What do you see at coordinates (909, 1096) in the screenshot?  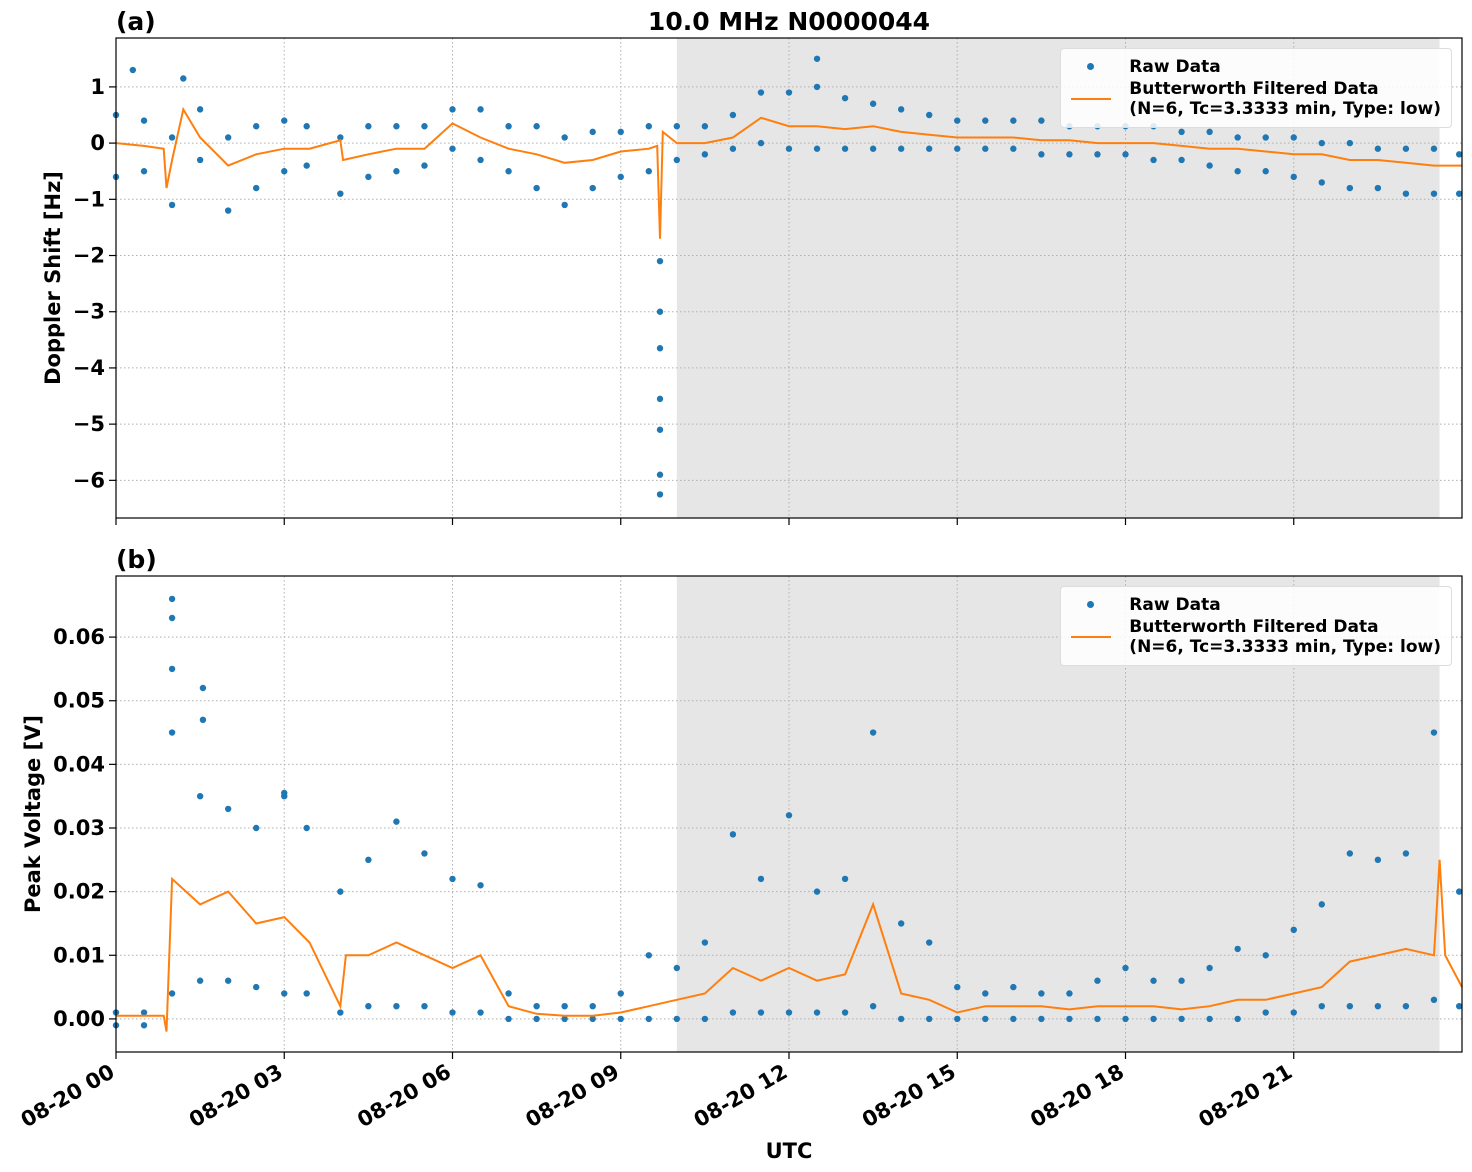 I see `x-tick-label: 08-20 15` at bounding box center [909, 1096].